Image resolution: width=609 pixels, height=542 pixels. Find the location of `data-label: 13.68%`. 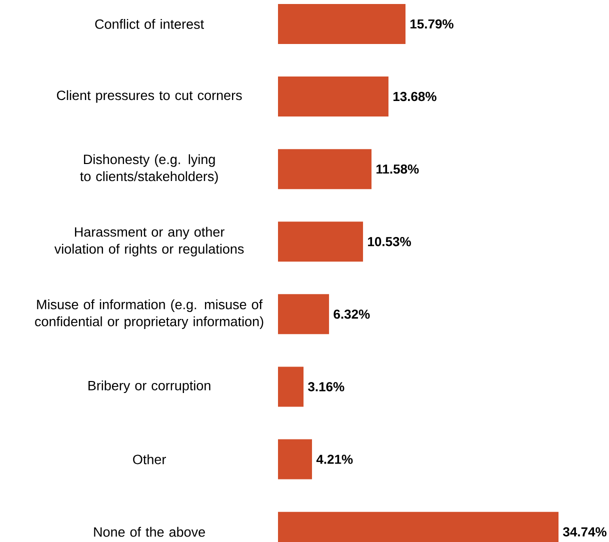

data-label: 13.68% is located at coordinates (414, 97).